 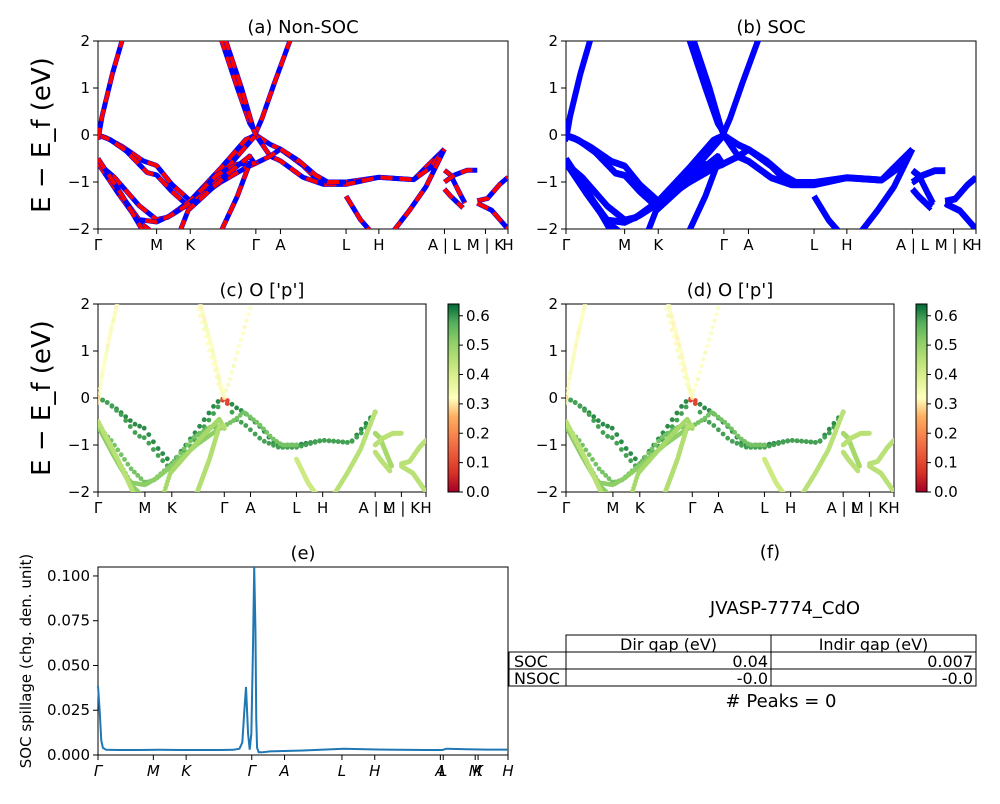 What do you see at coordinates (752, 678) in the screenshot?
I see `table-value: -0.0` at bounding box center [752, 678].